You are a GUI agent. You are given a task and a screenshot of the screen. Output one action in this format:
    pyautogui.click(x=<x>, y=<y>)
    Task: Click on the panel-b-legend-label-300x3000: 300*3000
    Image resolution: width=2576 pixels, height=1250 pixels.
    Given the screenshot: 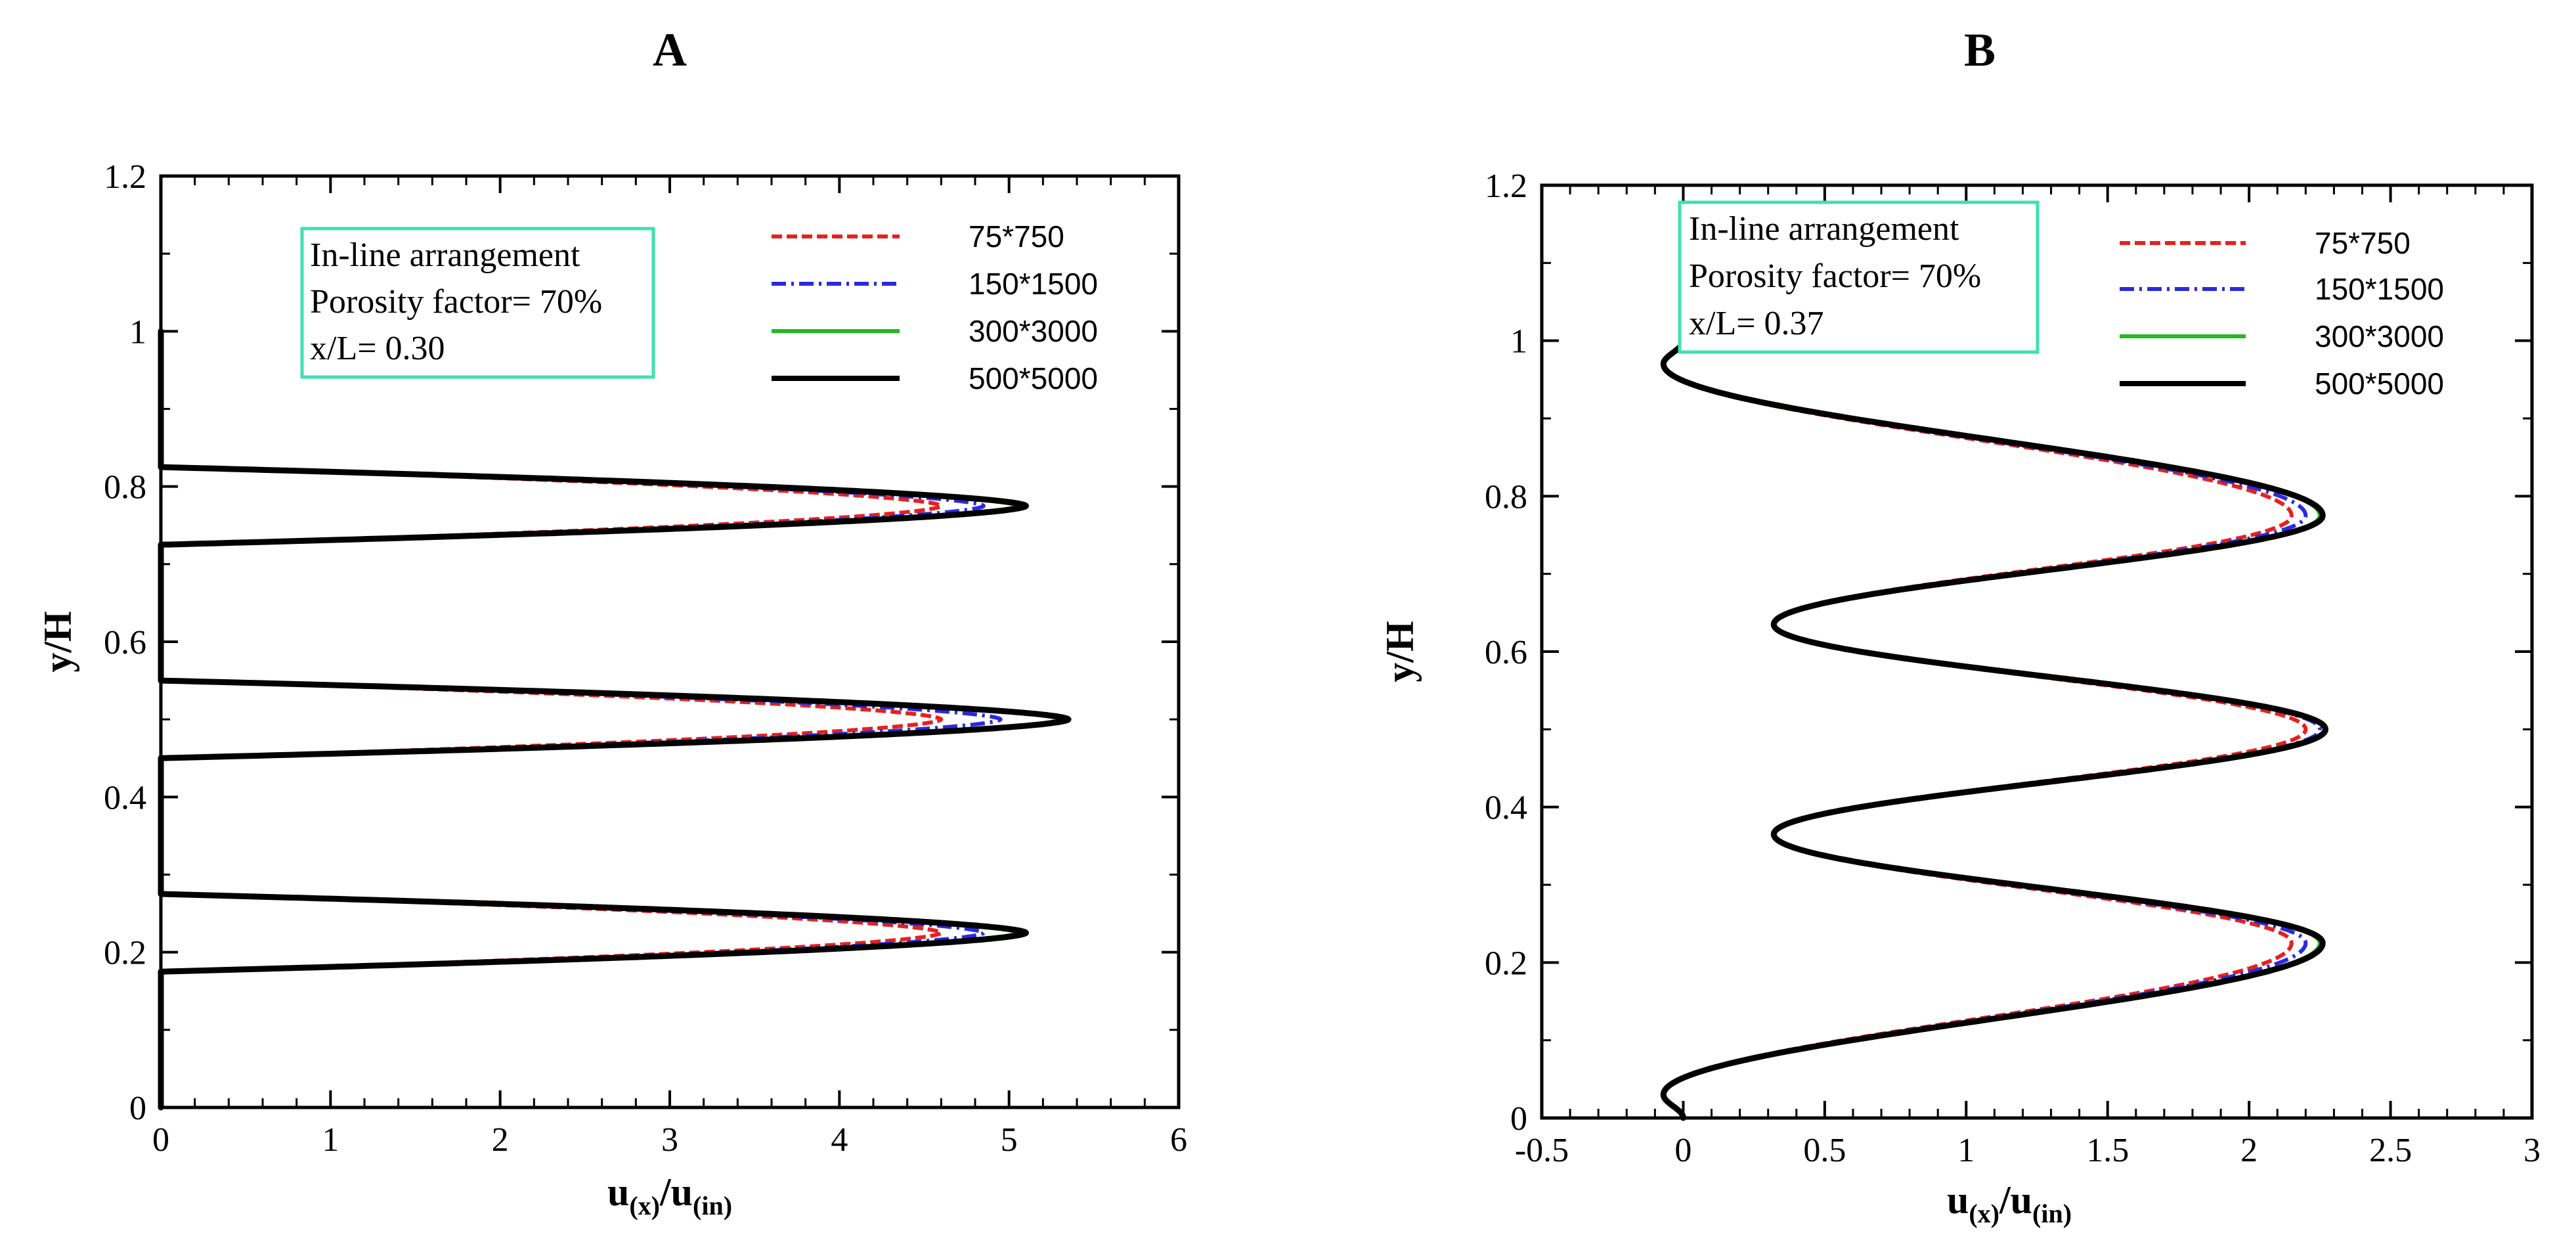 What is the action you would take?
    pyautogui.click(x=2379, y=336)
    